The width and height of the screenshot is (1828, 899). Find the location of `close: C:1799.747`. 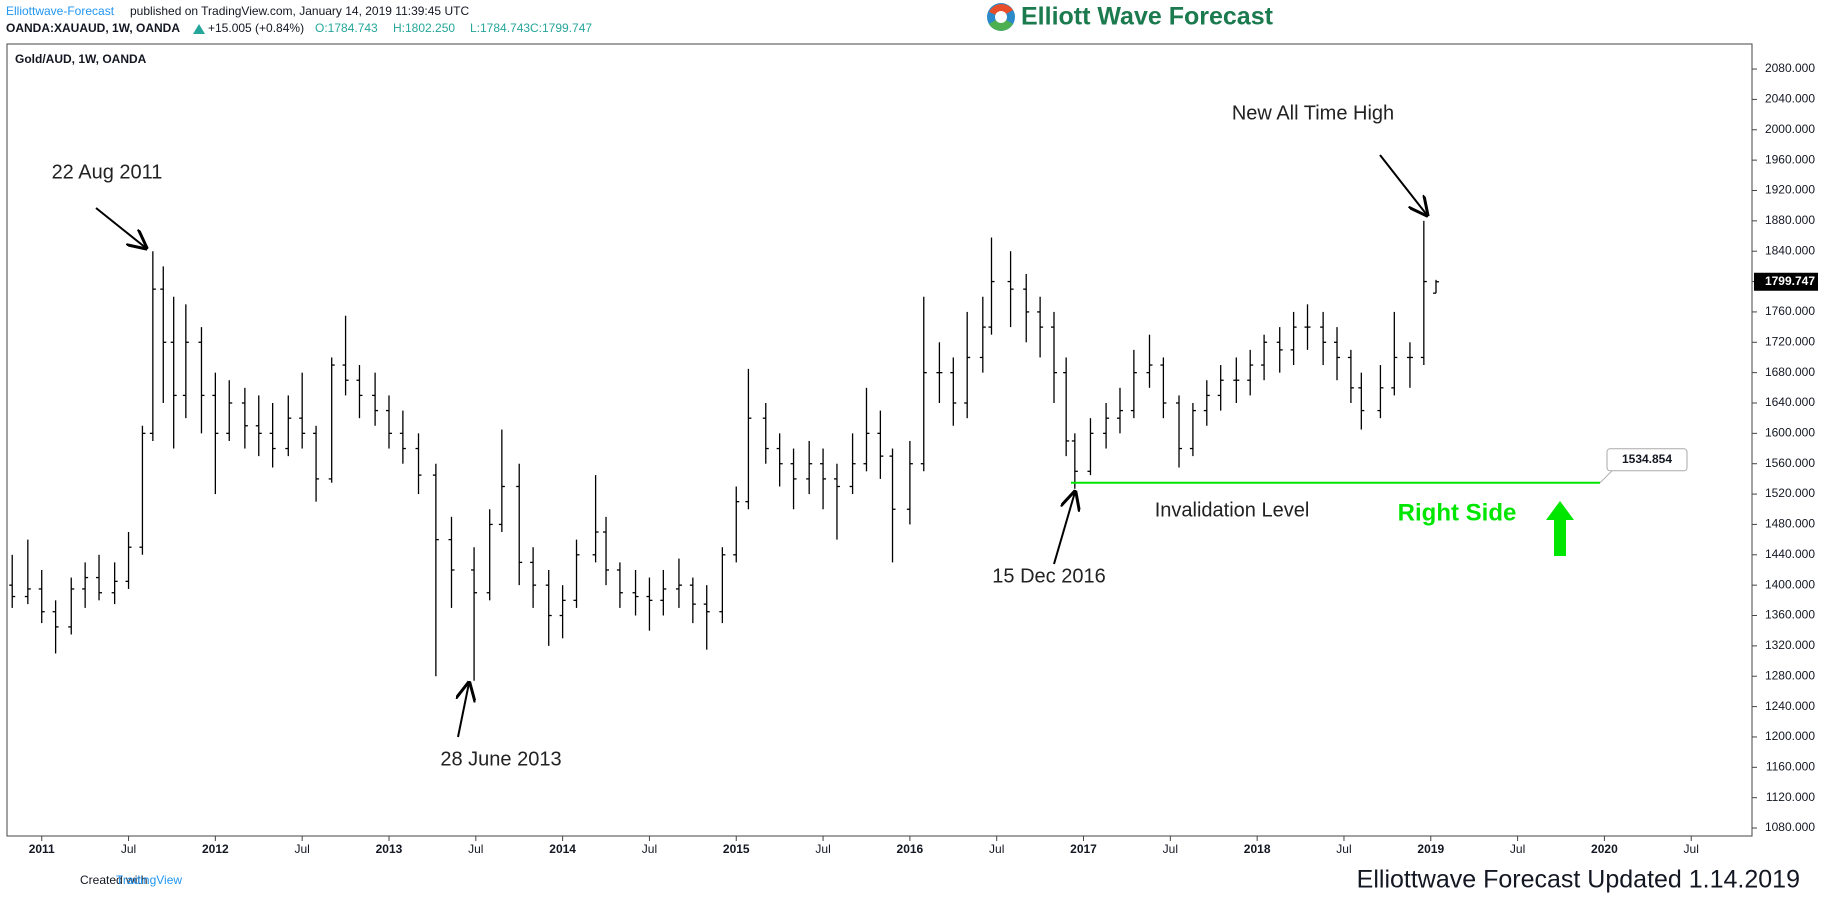

close: C:1799.747 is located at coordinates (561, 28).